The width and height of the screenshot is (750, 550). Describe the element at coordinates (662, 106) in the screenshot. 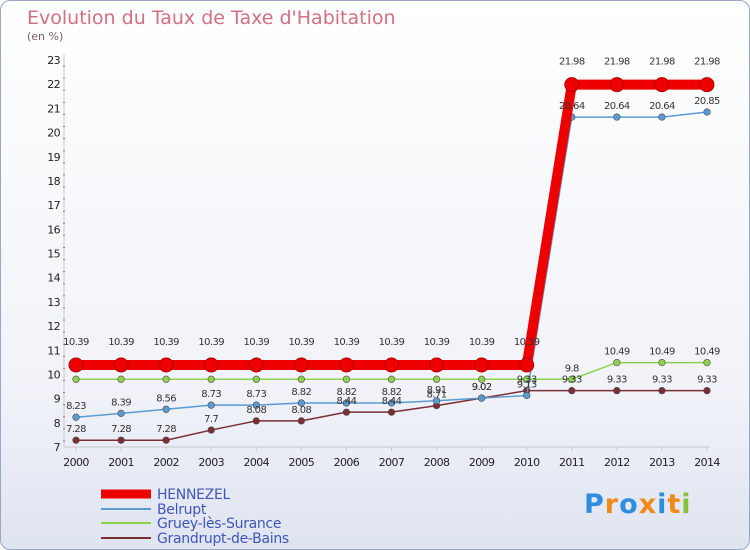

I see `data-label-1: 20.64` at that location.